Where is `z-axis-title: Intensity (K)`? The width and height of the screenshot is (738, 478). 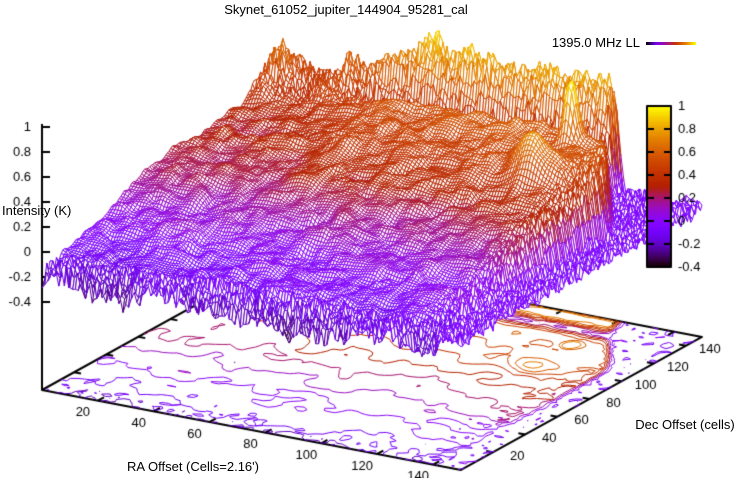
z-axis-title: Intensity (K) is located at coordinates (37, 210).